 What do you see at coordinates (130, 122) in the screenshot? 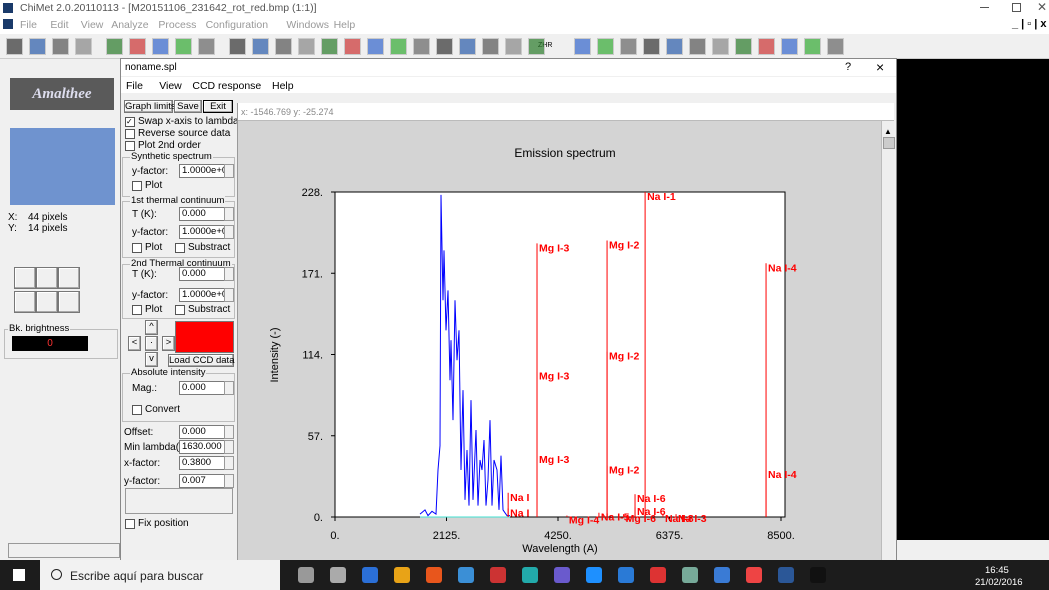
I see `checkbox: ✓` at bounding box center [130, 122].